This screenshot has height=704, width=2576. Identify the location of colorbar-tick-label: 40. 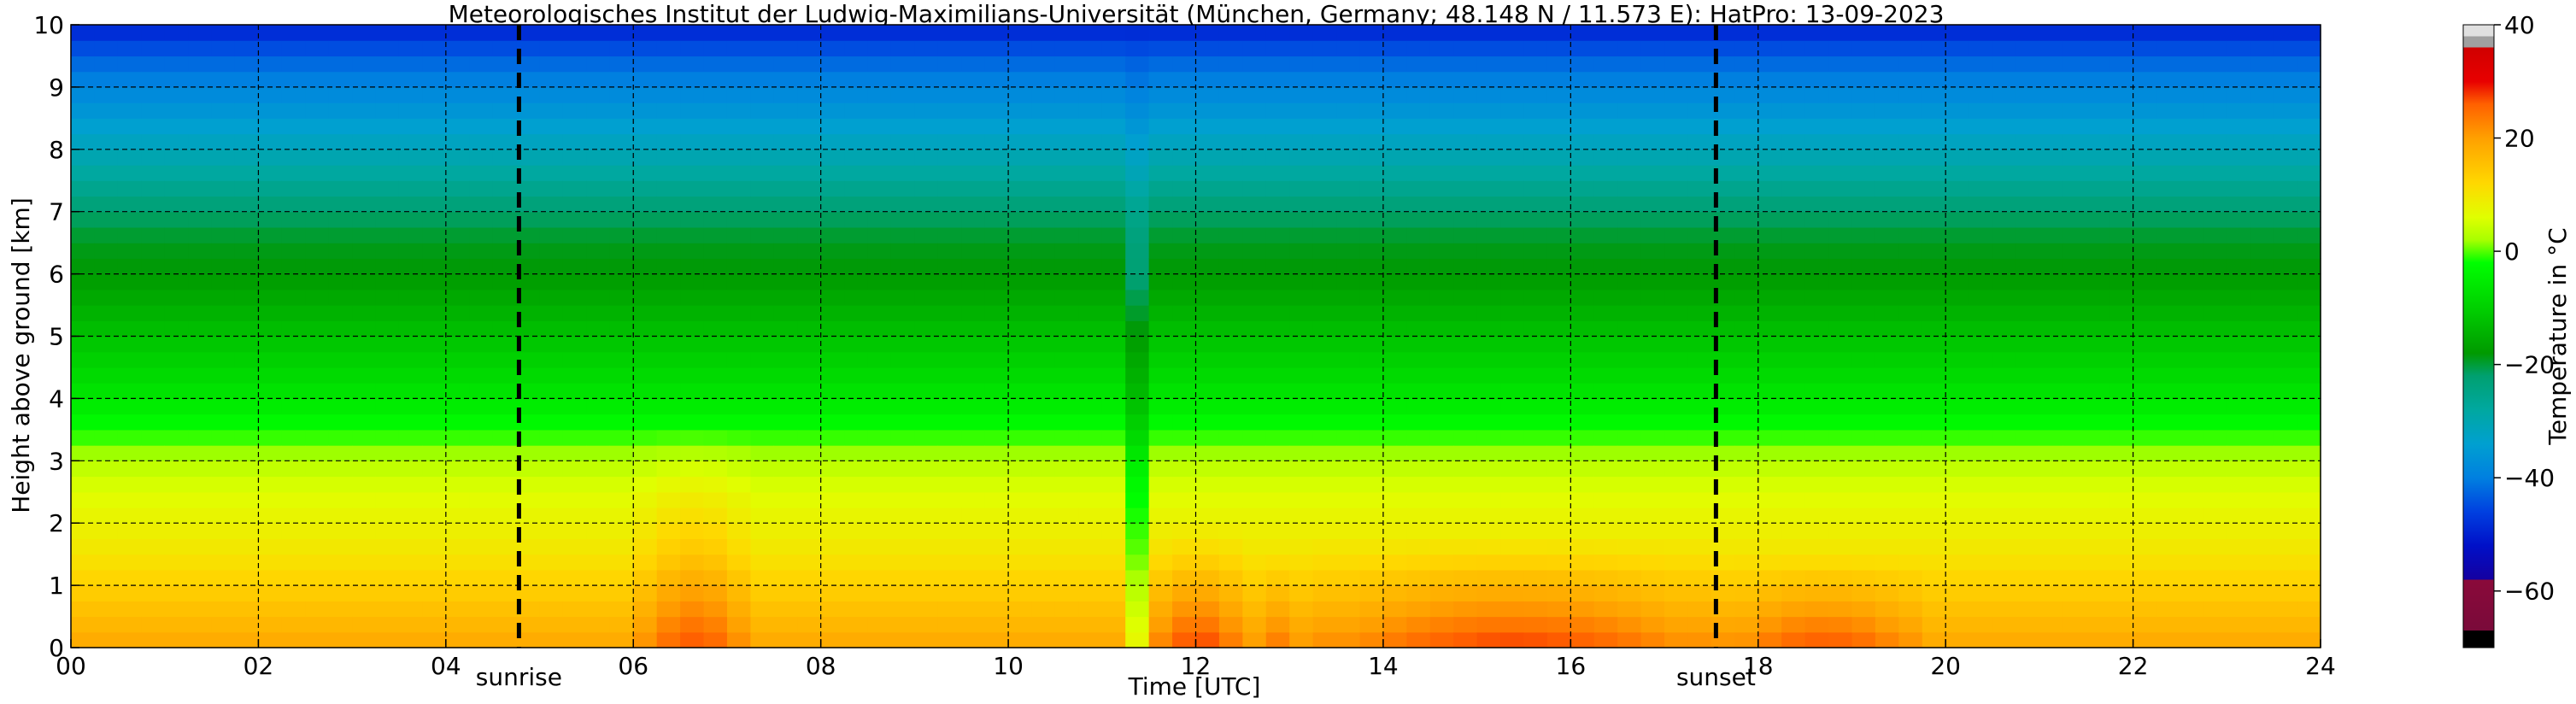
(2519, 25).